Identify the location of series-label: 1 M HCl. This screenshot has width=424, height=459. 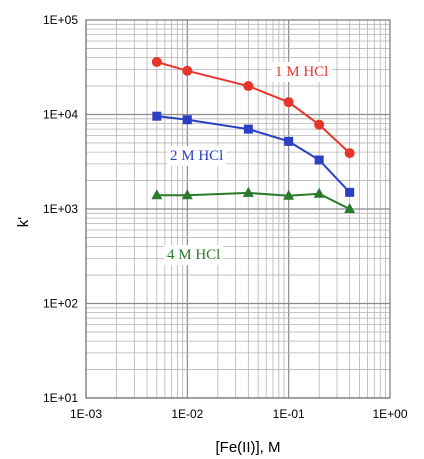
(301, 72).